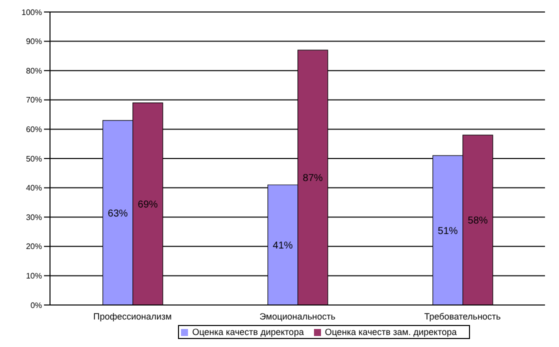  What do you see at coordinates (390, 332) in the screenshot?
I see `legend-label: Оценка качеств зам. директора` at bounding box center [390, 332].